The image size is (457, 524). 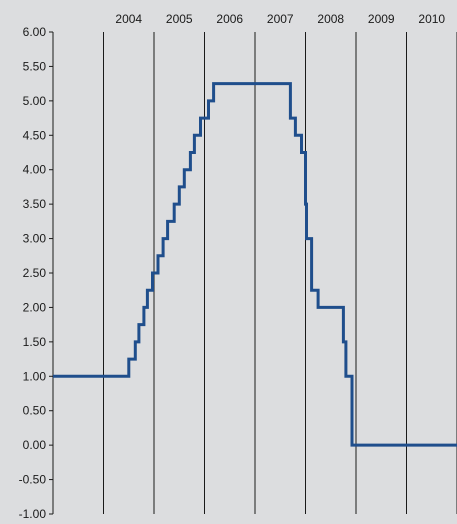 I want to click on y-tick-label: 3.00, so click(x=35, y=239).